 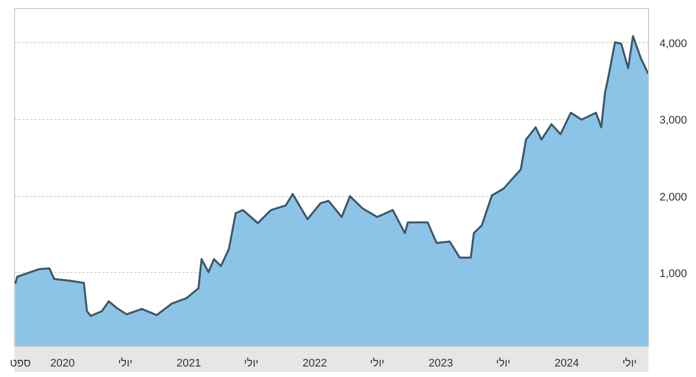 I want to click on y-tick-label: 2,000, so click(x=674, y=197).